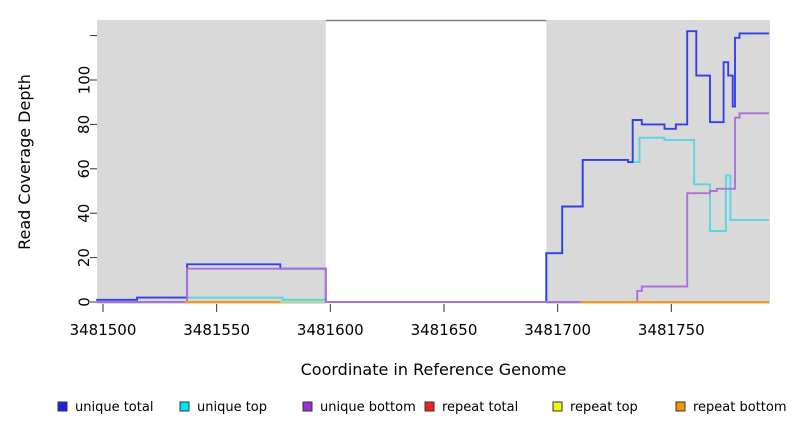  I want to click on legend-item-repeat-bottom: repeat bottom, so click(731, 407).